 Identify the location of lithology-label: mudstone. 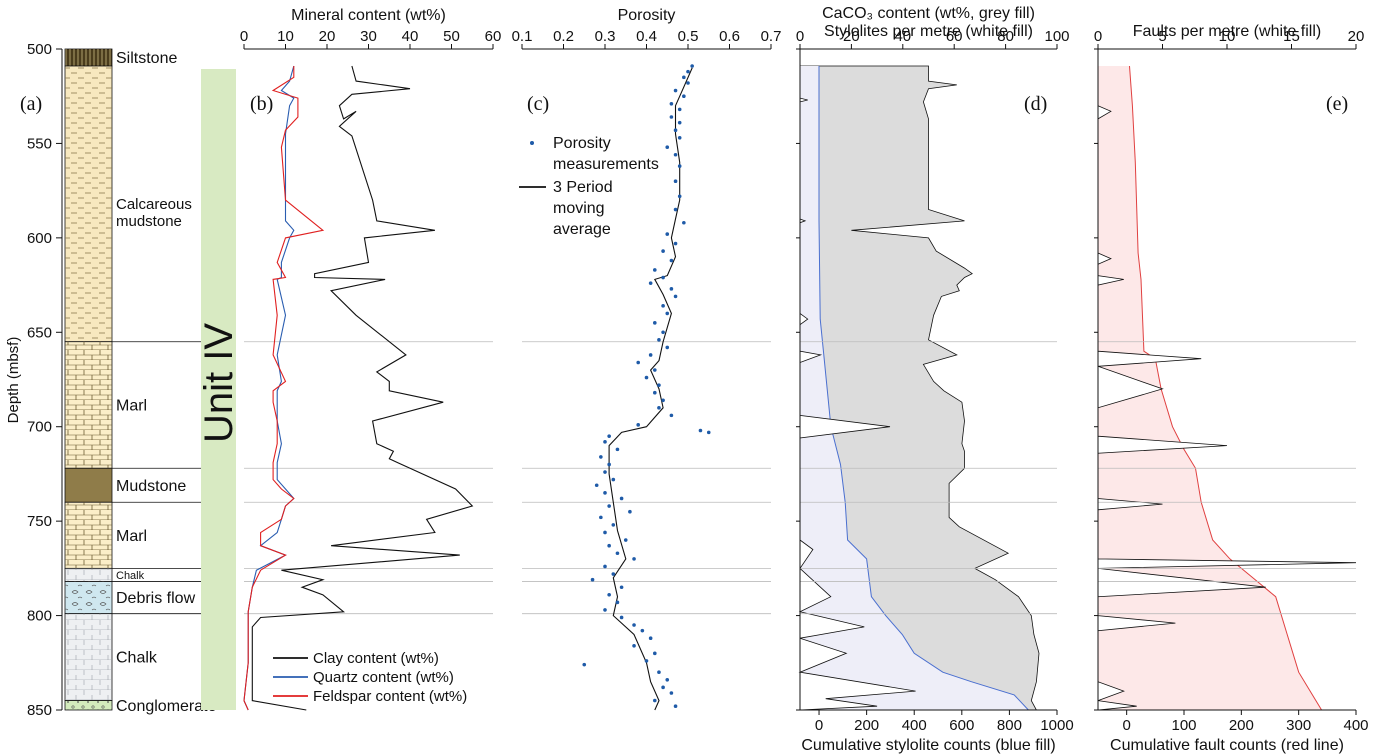
(149, 221).